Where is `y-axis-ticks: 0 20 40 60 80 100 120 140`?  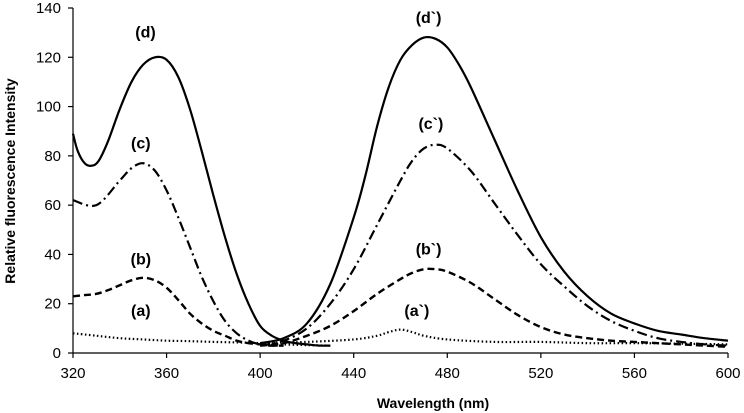
y-axis-ticks: 0 20 40 60 80 100 120 140 is located at coordinates (54, 181).